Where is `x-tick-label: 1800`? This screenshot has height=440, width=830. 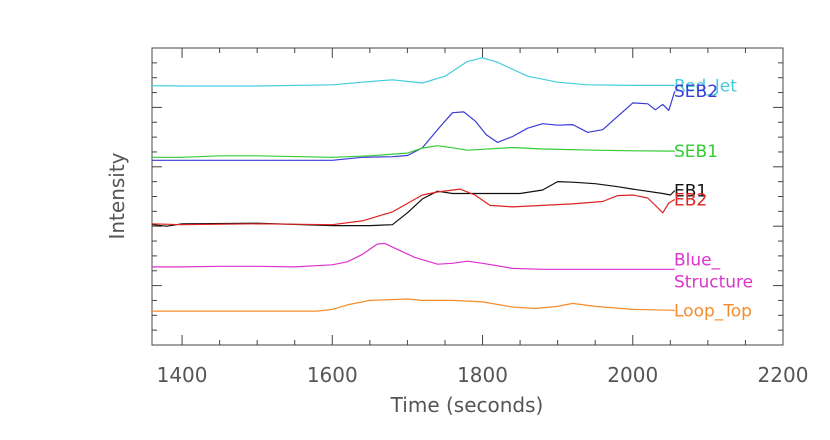 x-tick-label: 1800 is located at coordinates (482, 375).